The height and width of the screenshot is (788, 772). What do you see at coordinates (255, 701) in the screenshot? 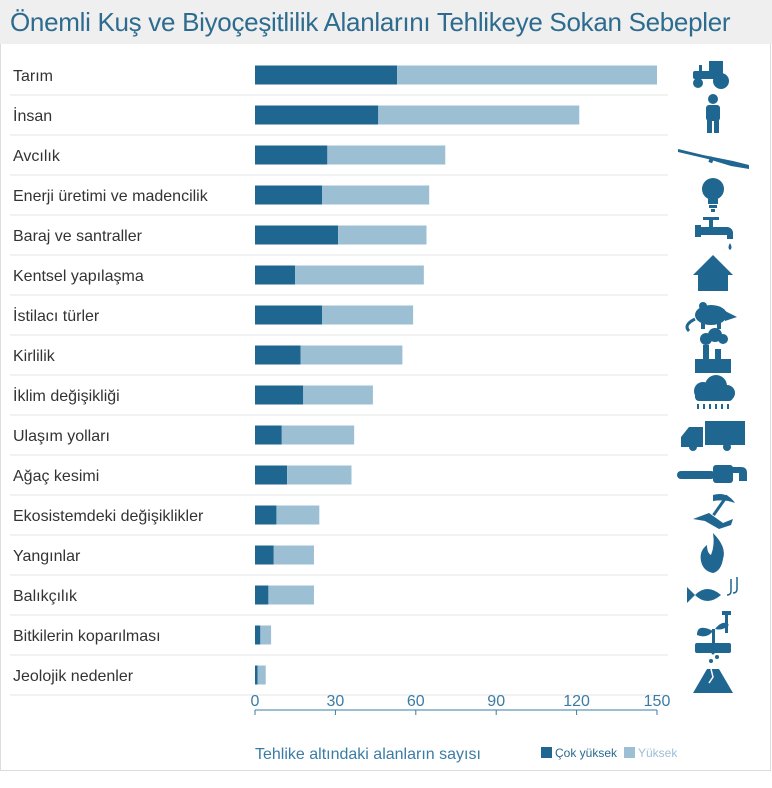
I see `x-tick-label: 0` at bounding box center [255, 701].